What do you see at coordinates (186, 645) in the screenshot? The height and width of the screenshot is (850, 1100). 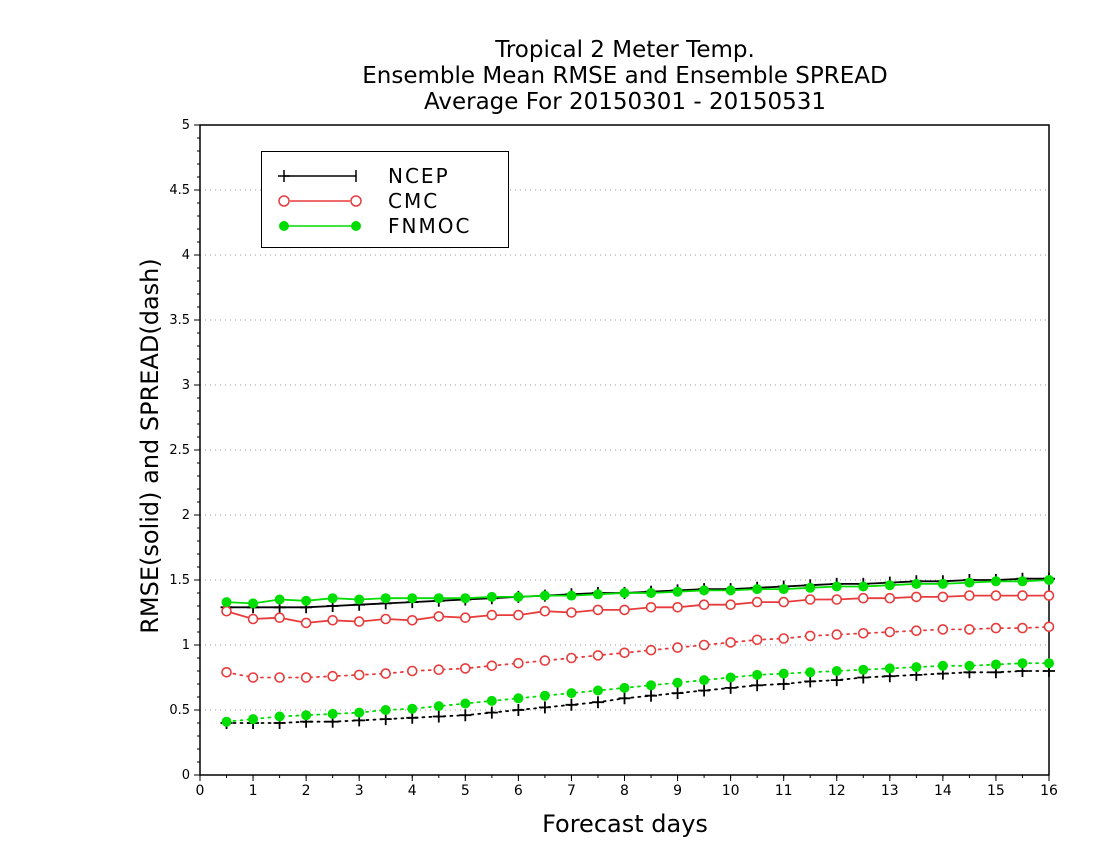 I see `y-tick-label: 1` at bounding box center [186, 645].